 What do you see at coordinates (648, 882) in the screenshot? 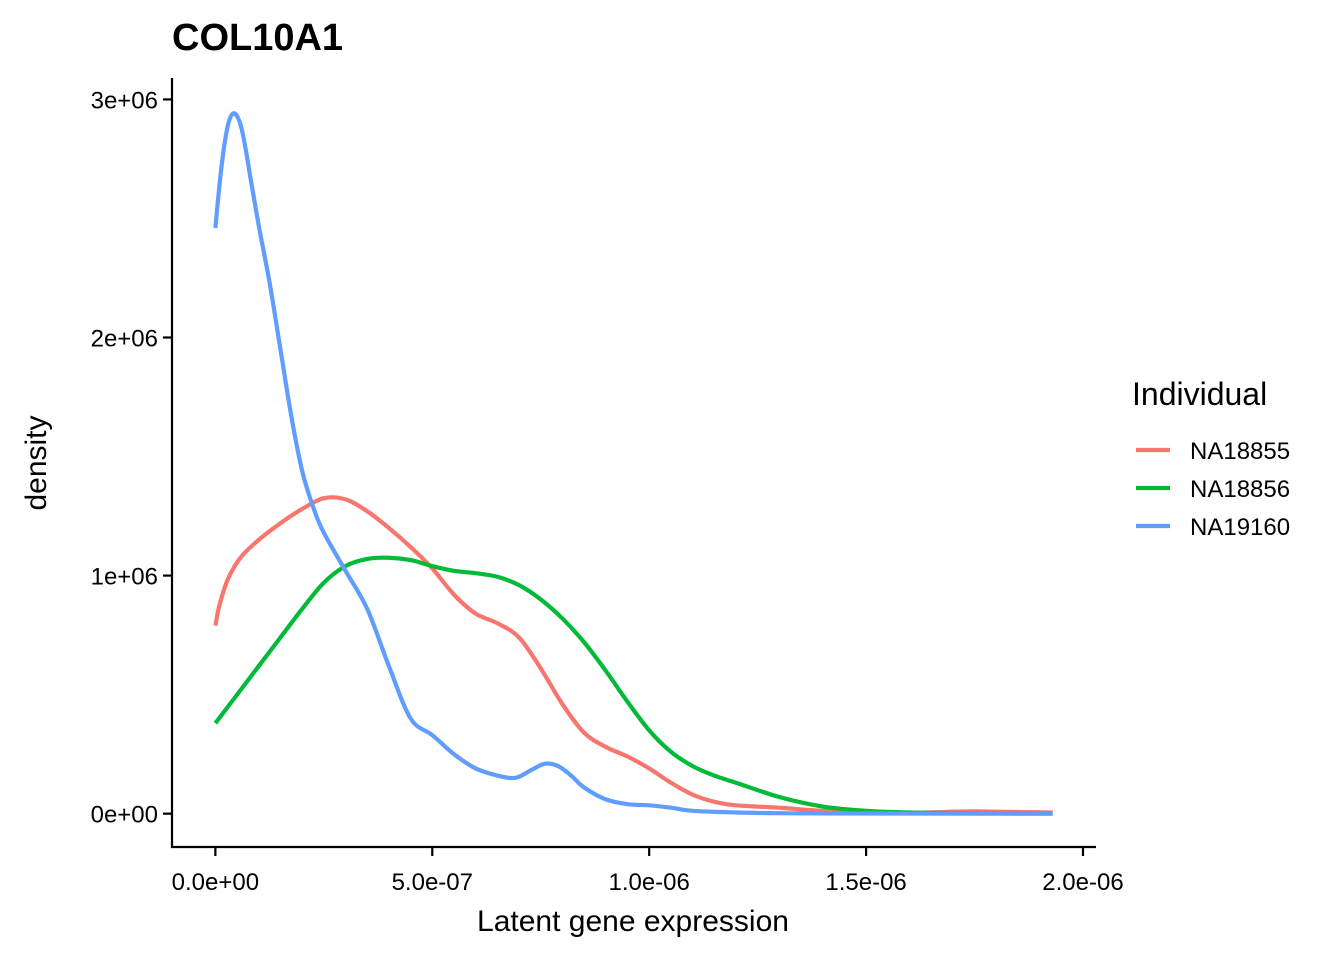
I see `x-tick-label: 1.0e-06` at bounding box center [648, 882].